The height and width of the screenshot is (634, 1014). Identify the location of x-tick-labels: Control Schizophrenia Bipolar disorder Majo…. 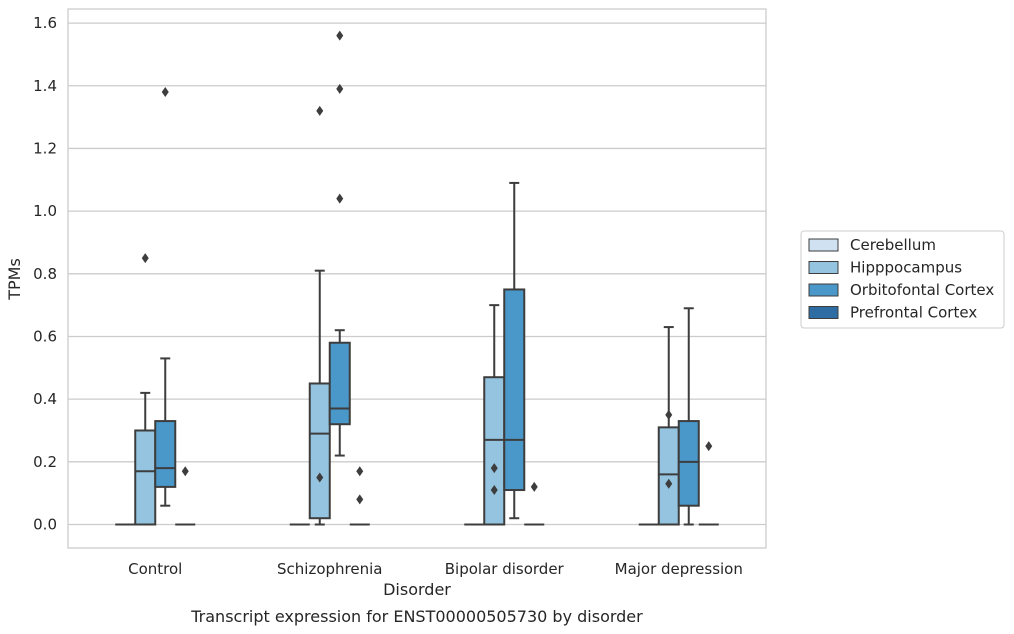
(435, 569).